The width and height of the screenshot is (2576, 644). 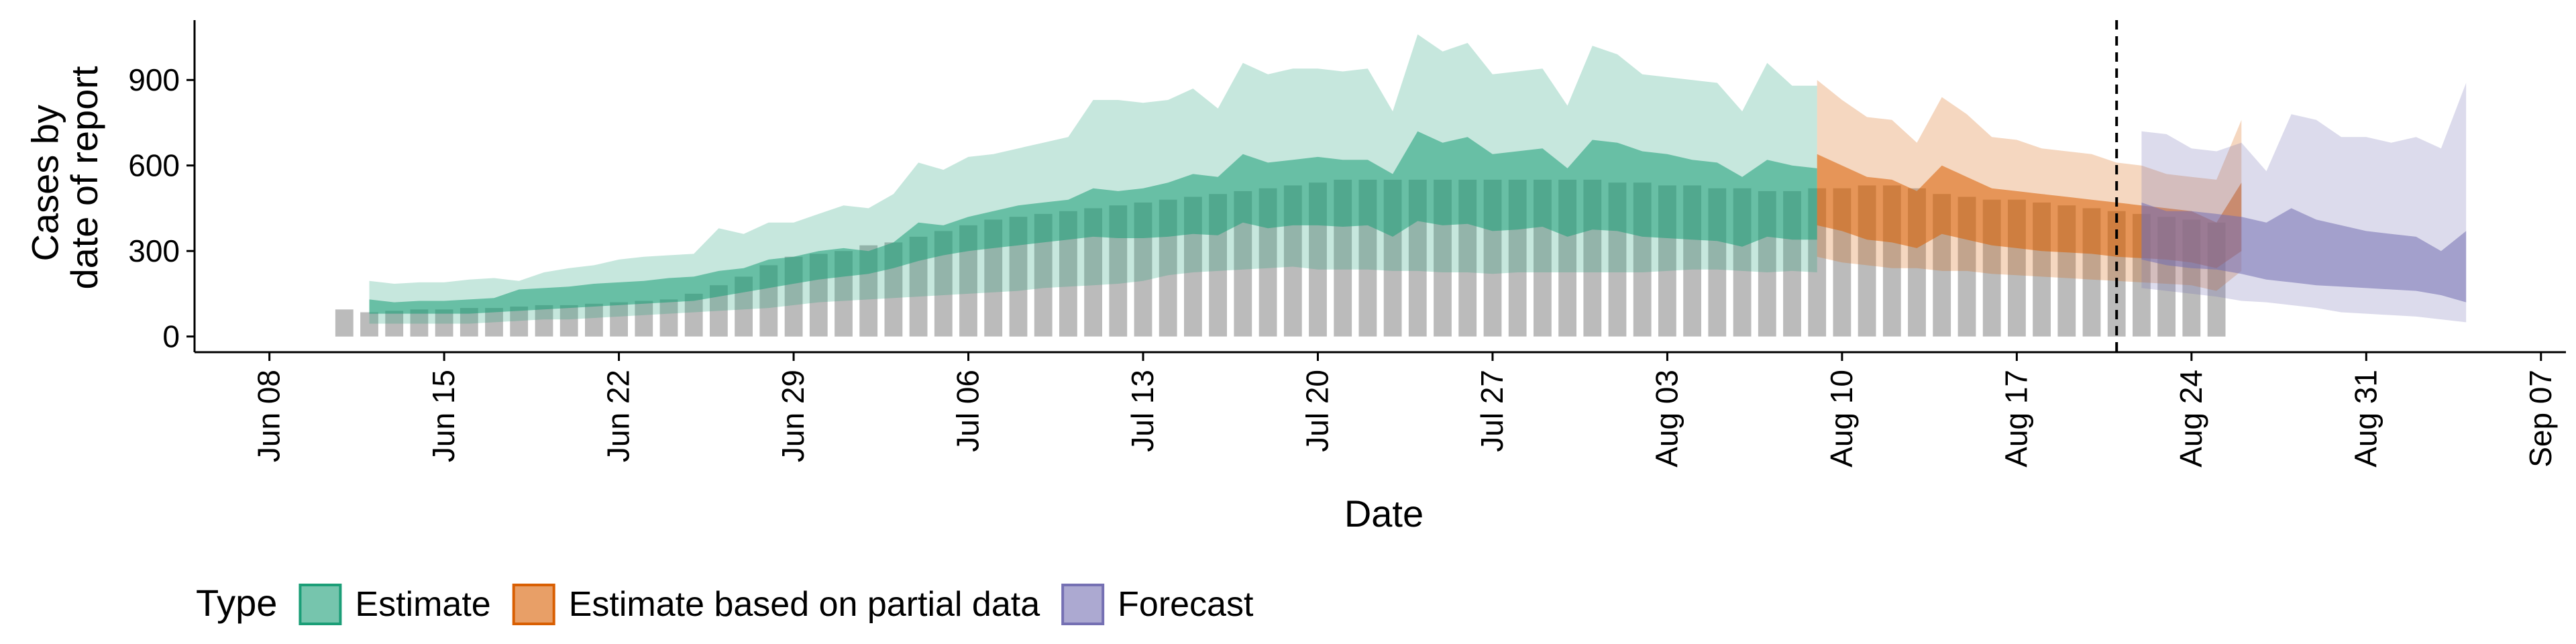 What do you see at coordinates (804, 604) in the screenshot?
I see `legend-label: Estimate based on partial data` at bounding box center [804, 604].